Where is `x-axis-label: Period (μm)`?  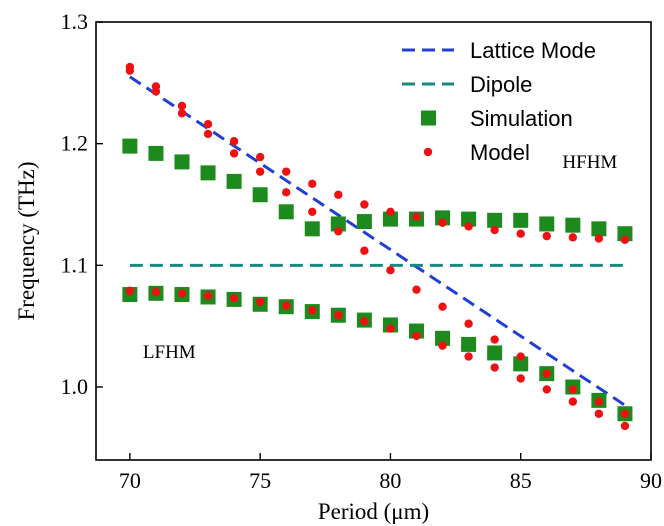
x-axis-label: Period (μm) is located at coordinates (373, 511).